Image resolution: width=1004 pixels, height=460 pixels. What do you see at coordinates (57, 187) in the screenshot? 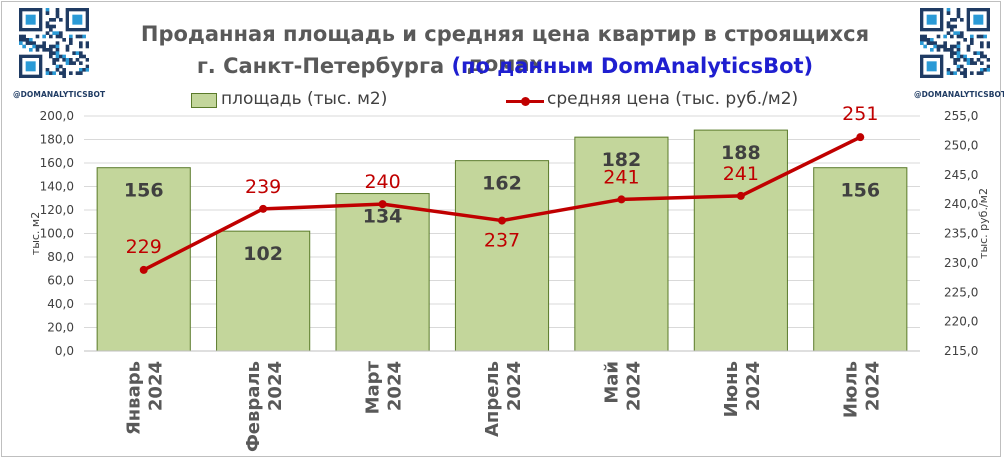
I see `y-left-tick-label: 140,0` at bounding box center [57, 187].